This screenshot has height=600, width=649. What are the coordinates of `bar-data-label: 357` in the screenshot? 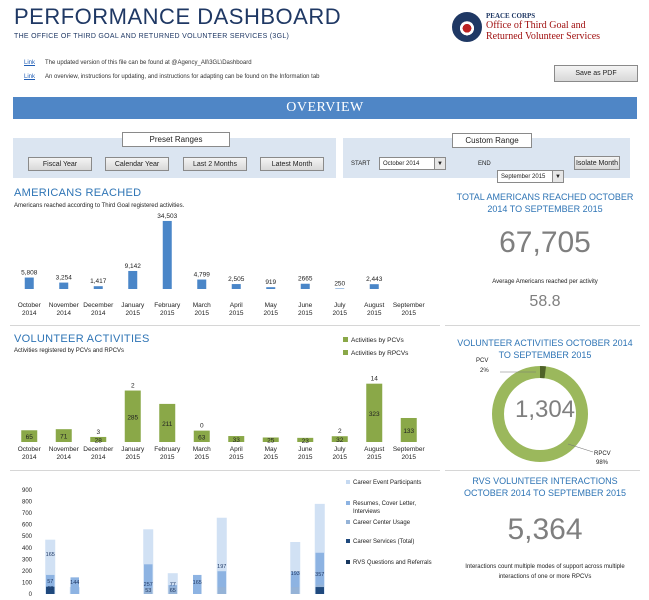 It's located at (319, 575).